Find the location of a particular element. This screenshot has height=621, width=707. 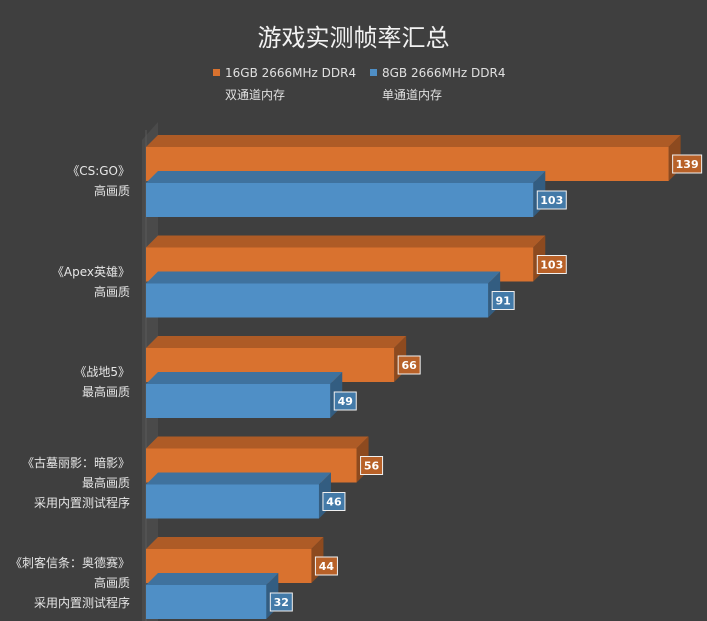

data-label-3-1: 46 is located at coordinates (334, 502).